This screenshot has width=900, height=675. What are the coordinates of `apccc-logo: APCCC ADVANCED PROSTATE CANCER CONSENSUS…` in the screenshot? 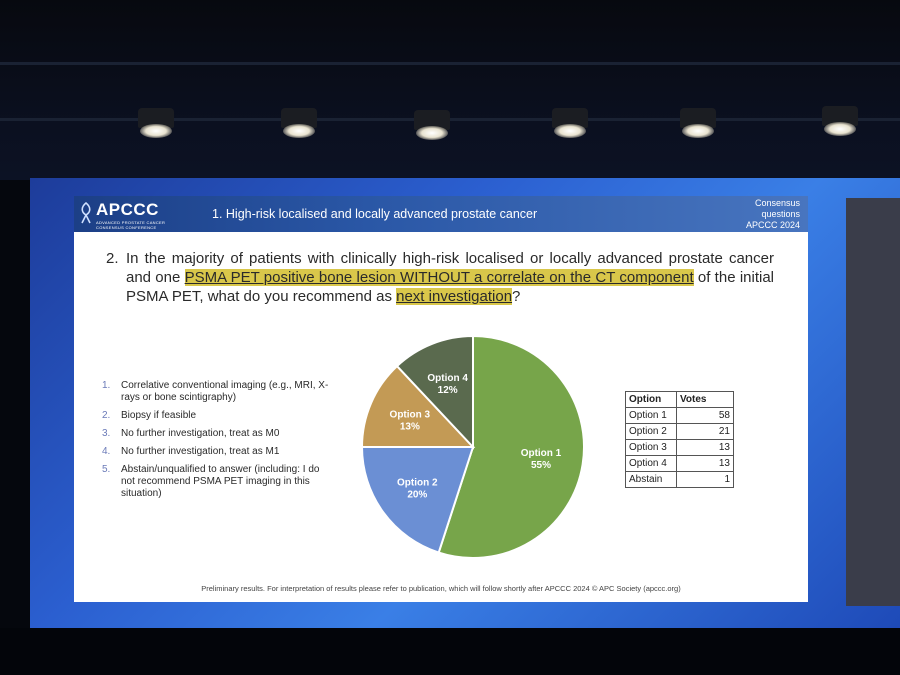 It's located at (130, 215).